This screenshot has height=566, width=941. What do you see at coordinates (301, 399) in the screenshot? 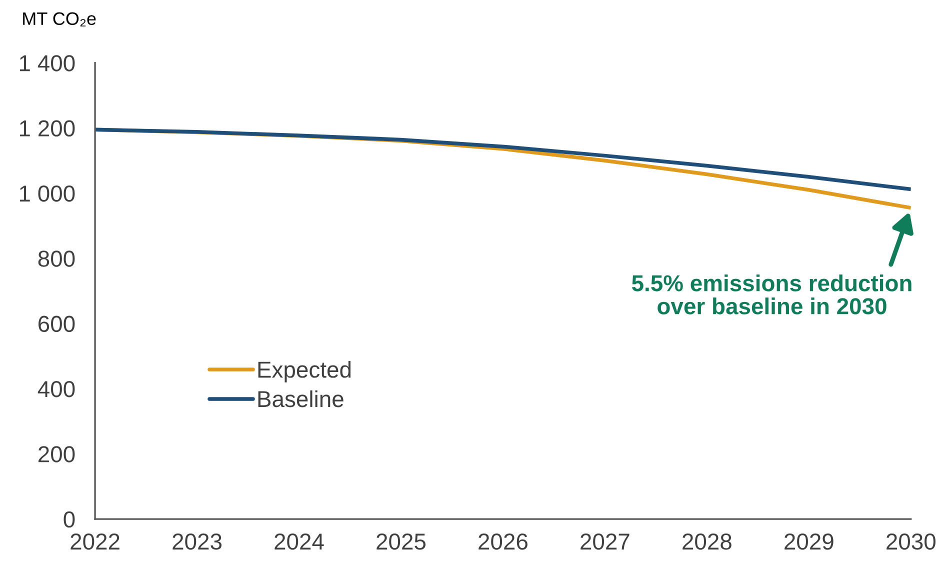
I see `legend-label: Baseline` at bounding box center [301, 399].